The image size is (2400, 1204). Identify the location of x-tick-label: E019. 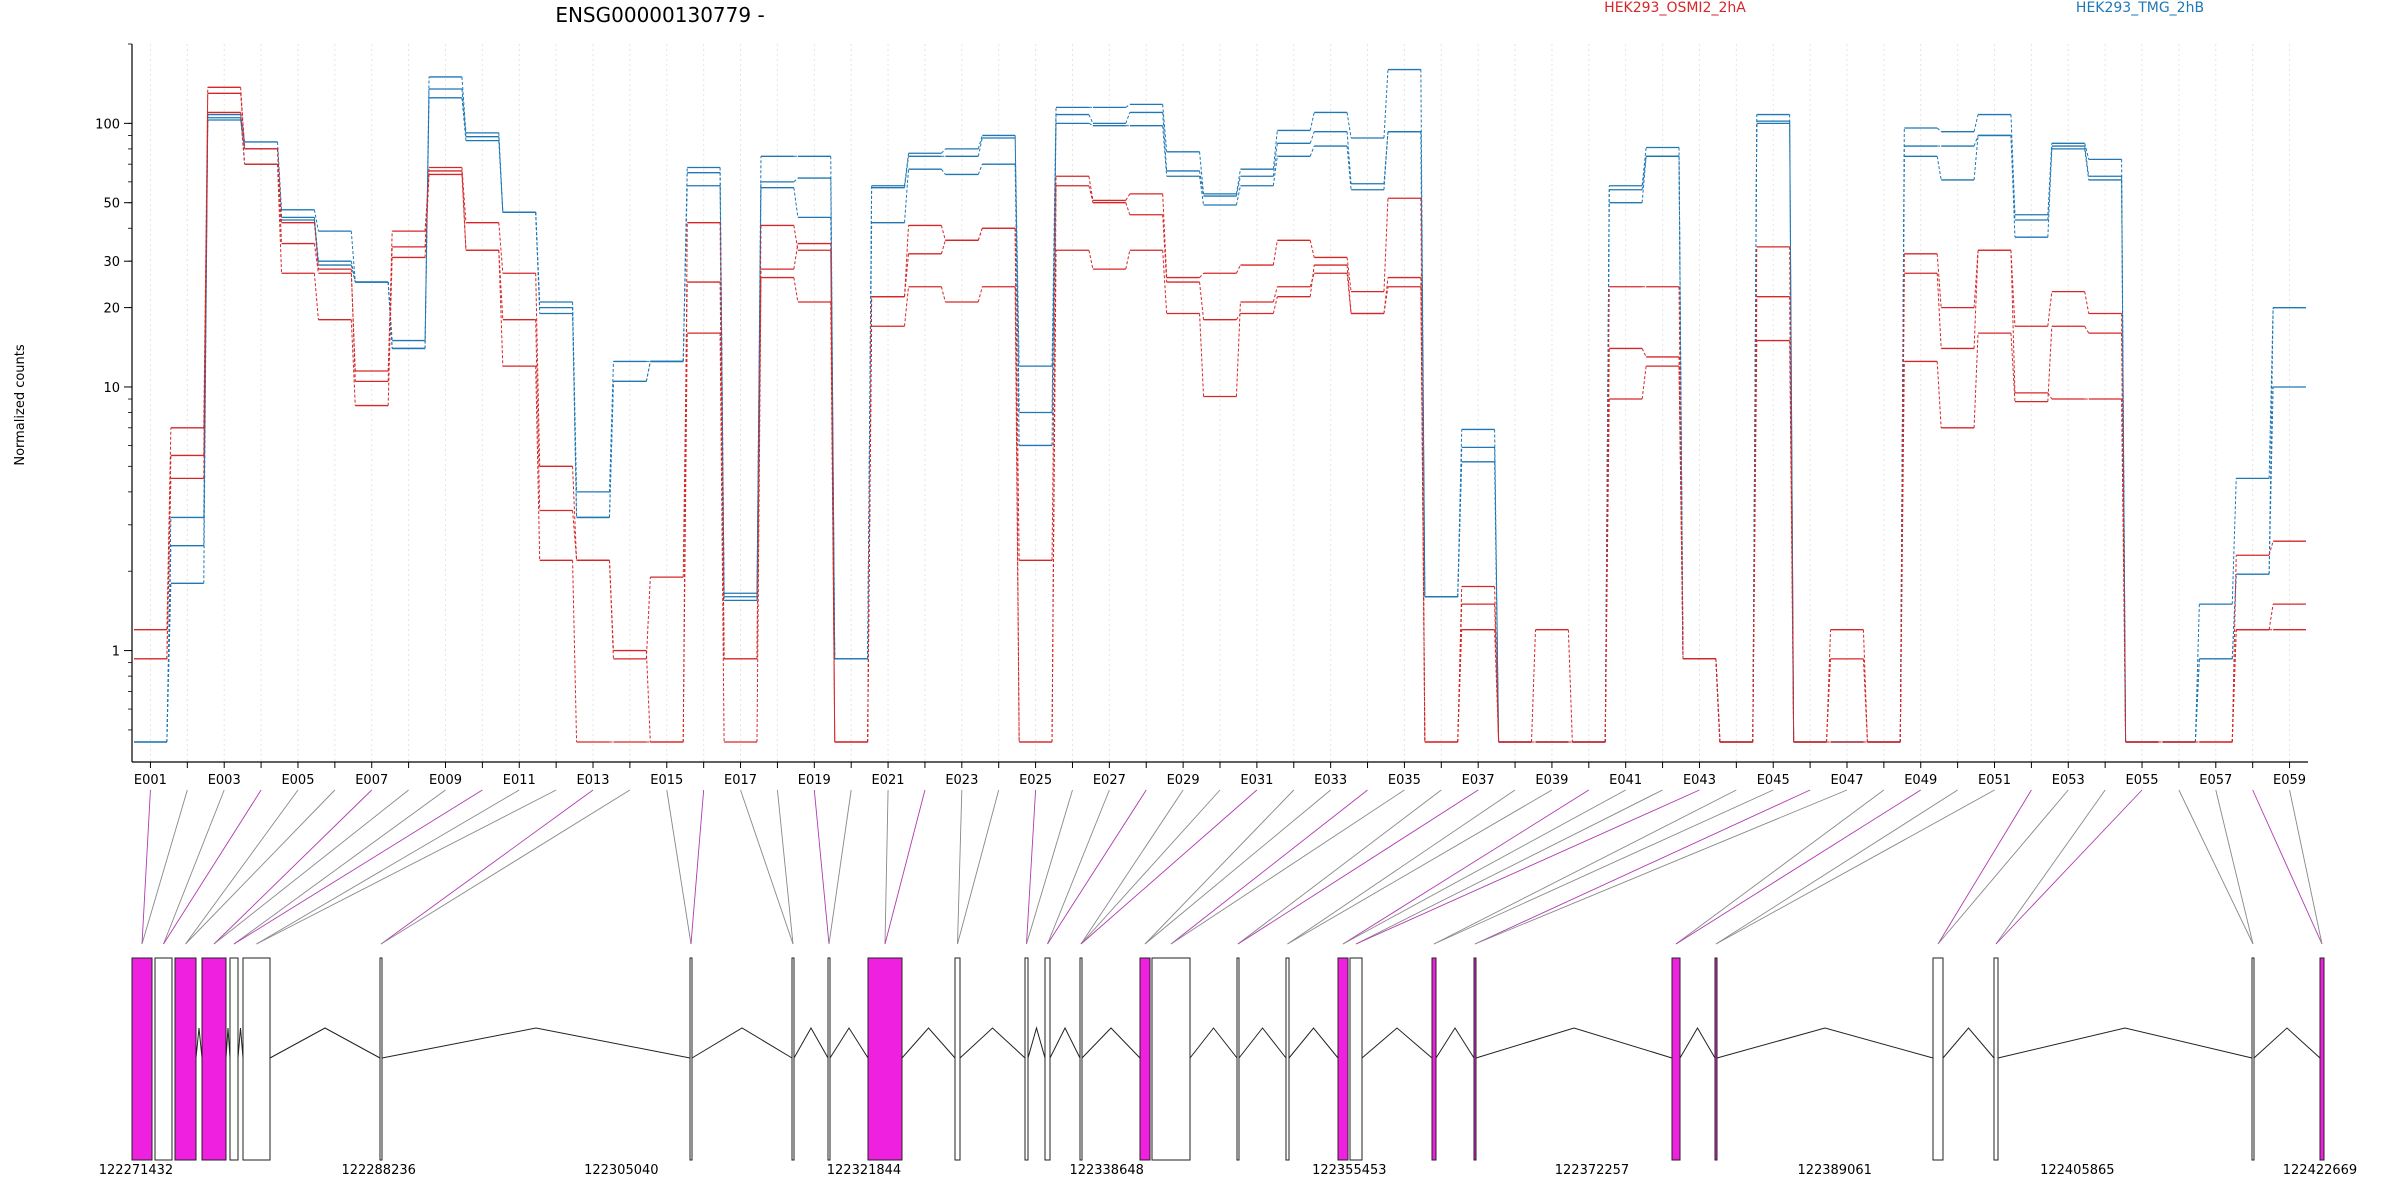
(814, 780).